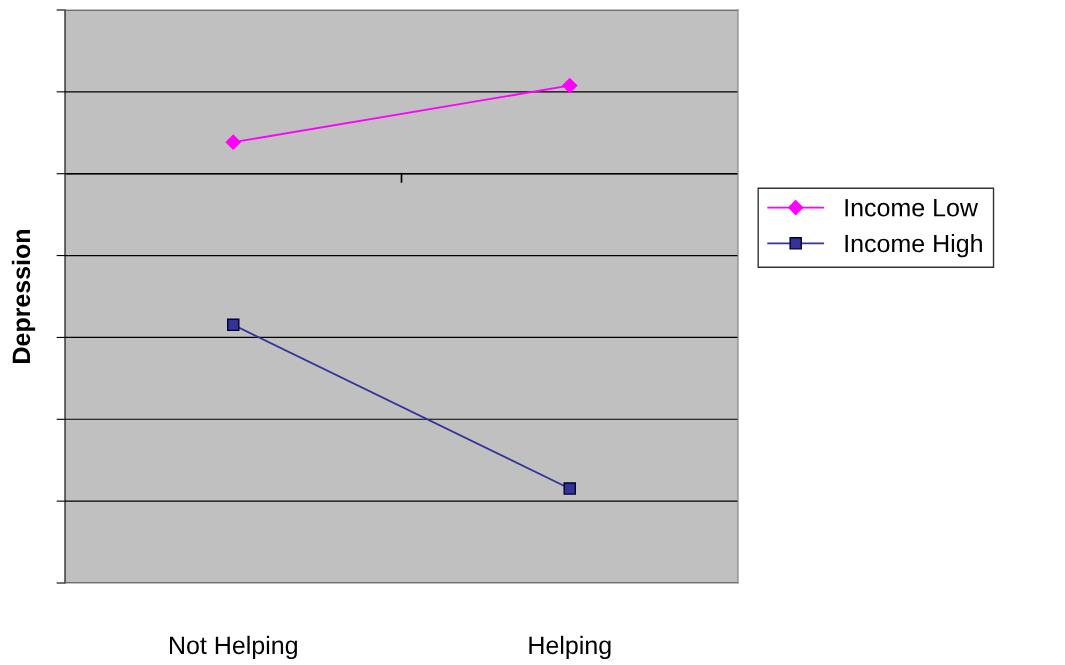  I want to click on legend-label: Income Low, so click(912, 208).